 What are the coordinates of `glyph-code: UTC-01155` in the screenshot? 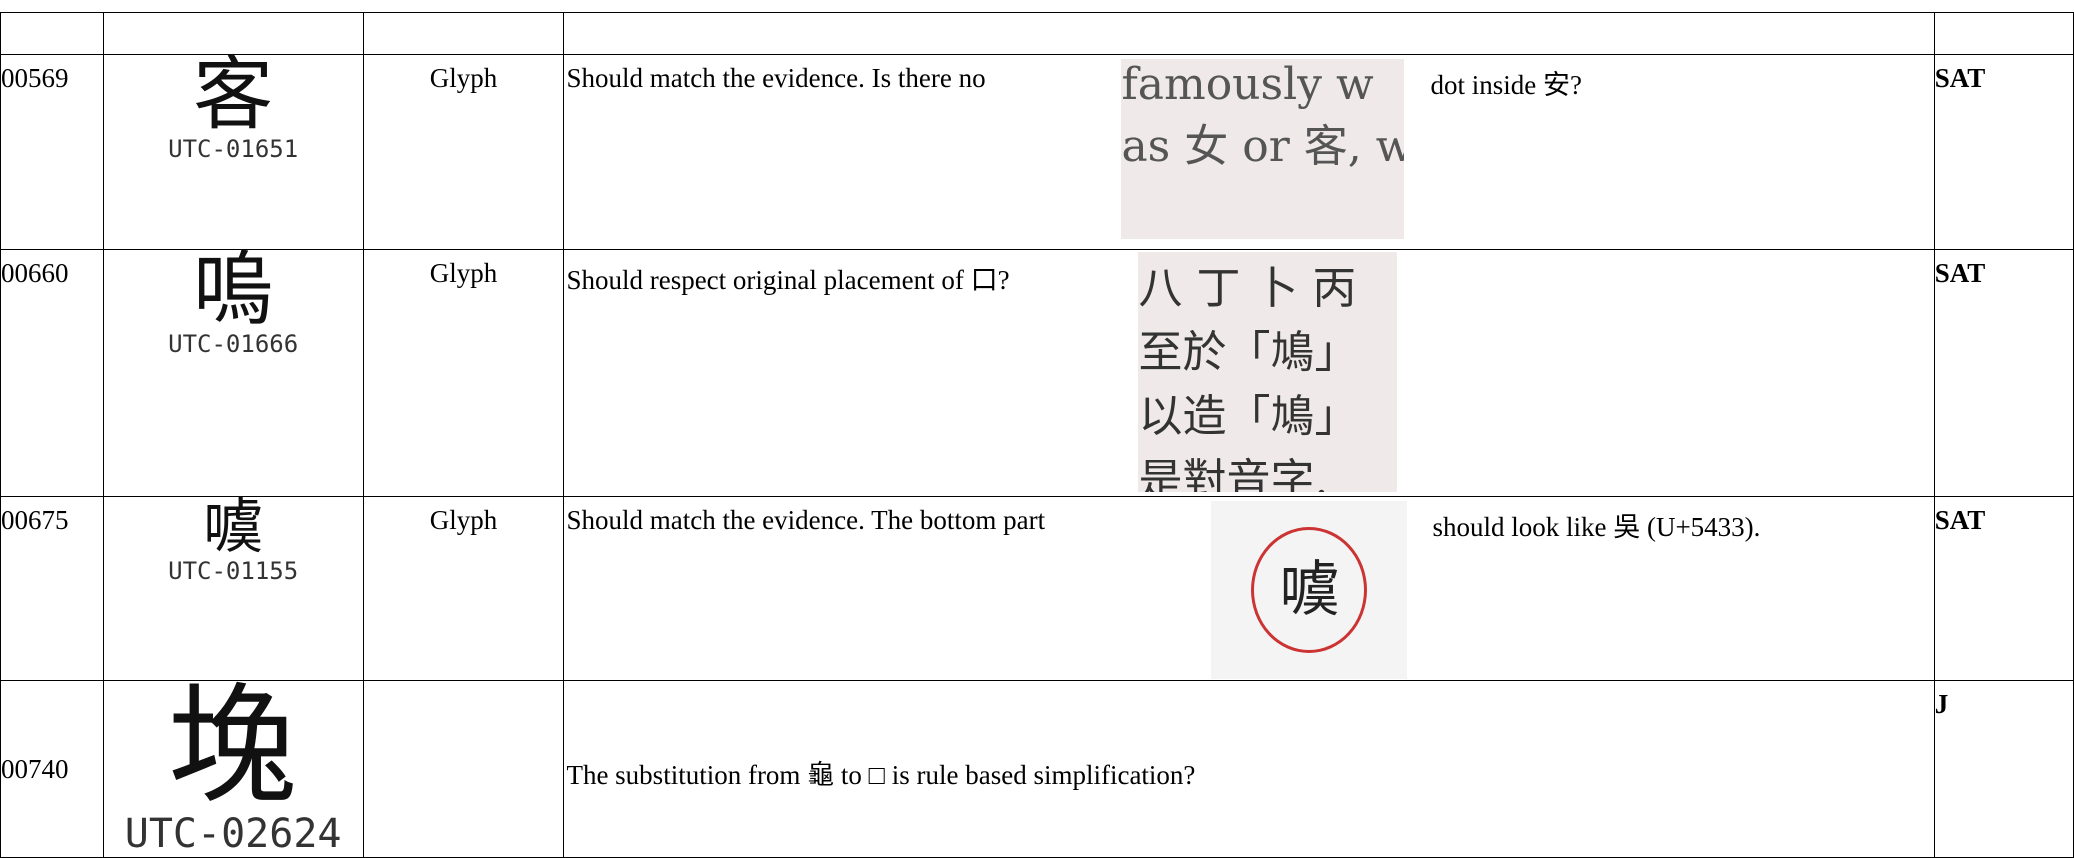 It's located at (233, 571).